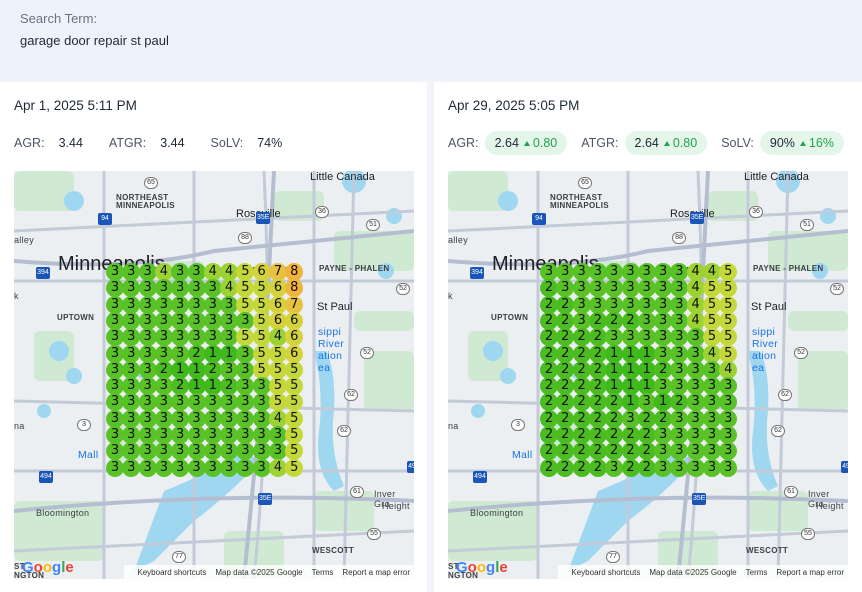  What do you see at coordinates (294, 272) in the screenshot?
I see `rank-pin: 8` at bounding box center [294, 272].